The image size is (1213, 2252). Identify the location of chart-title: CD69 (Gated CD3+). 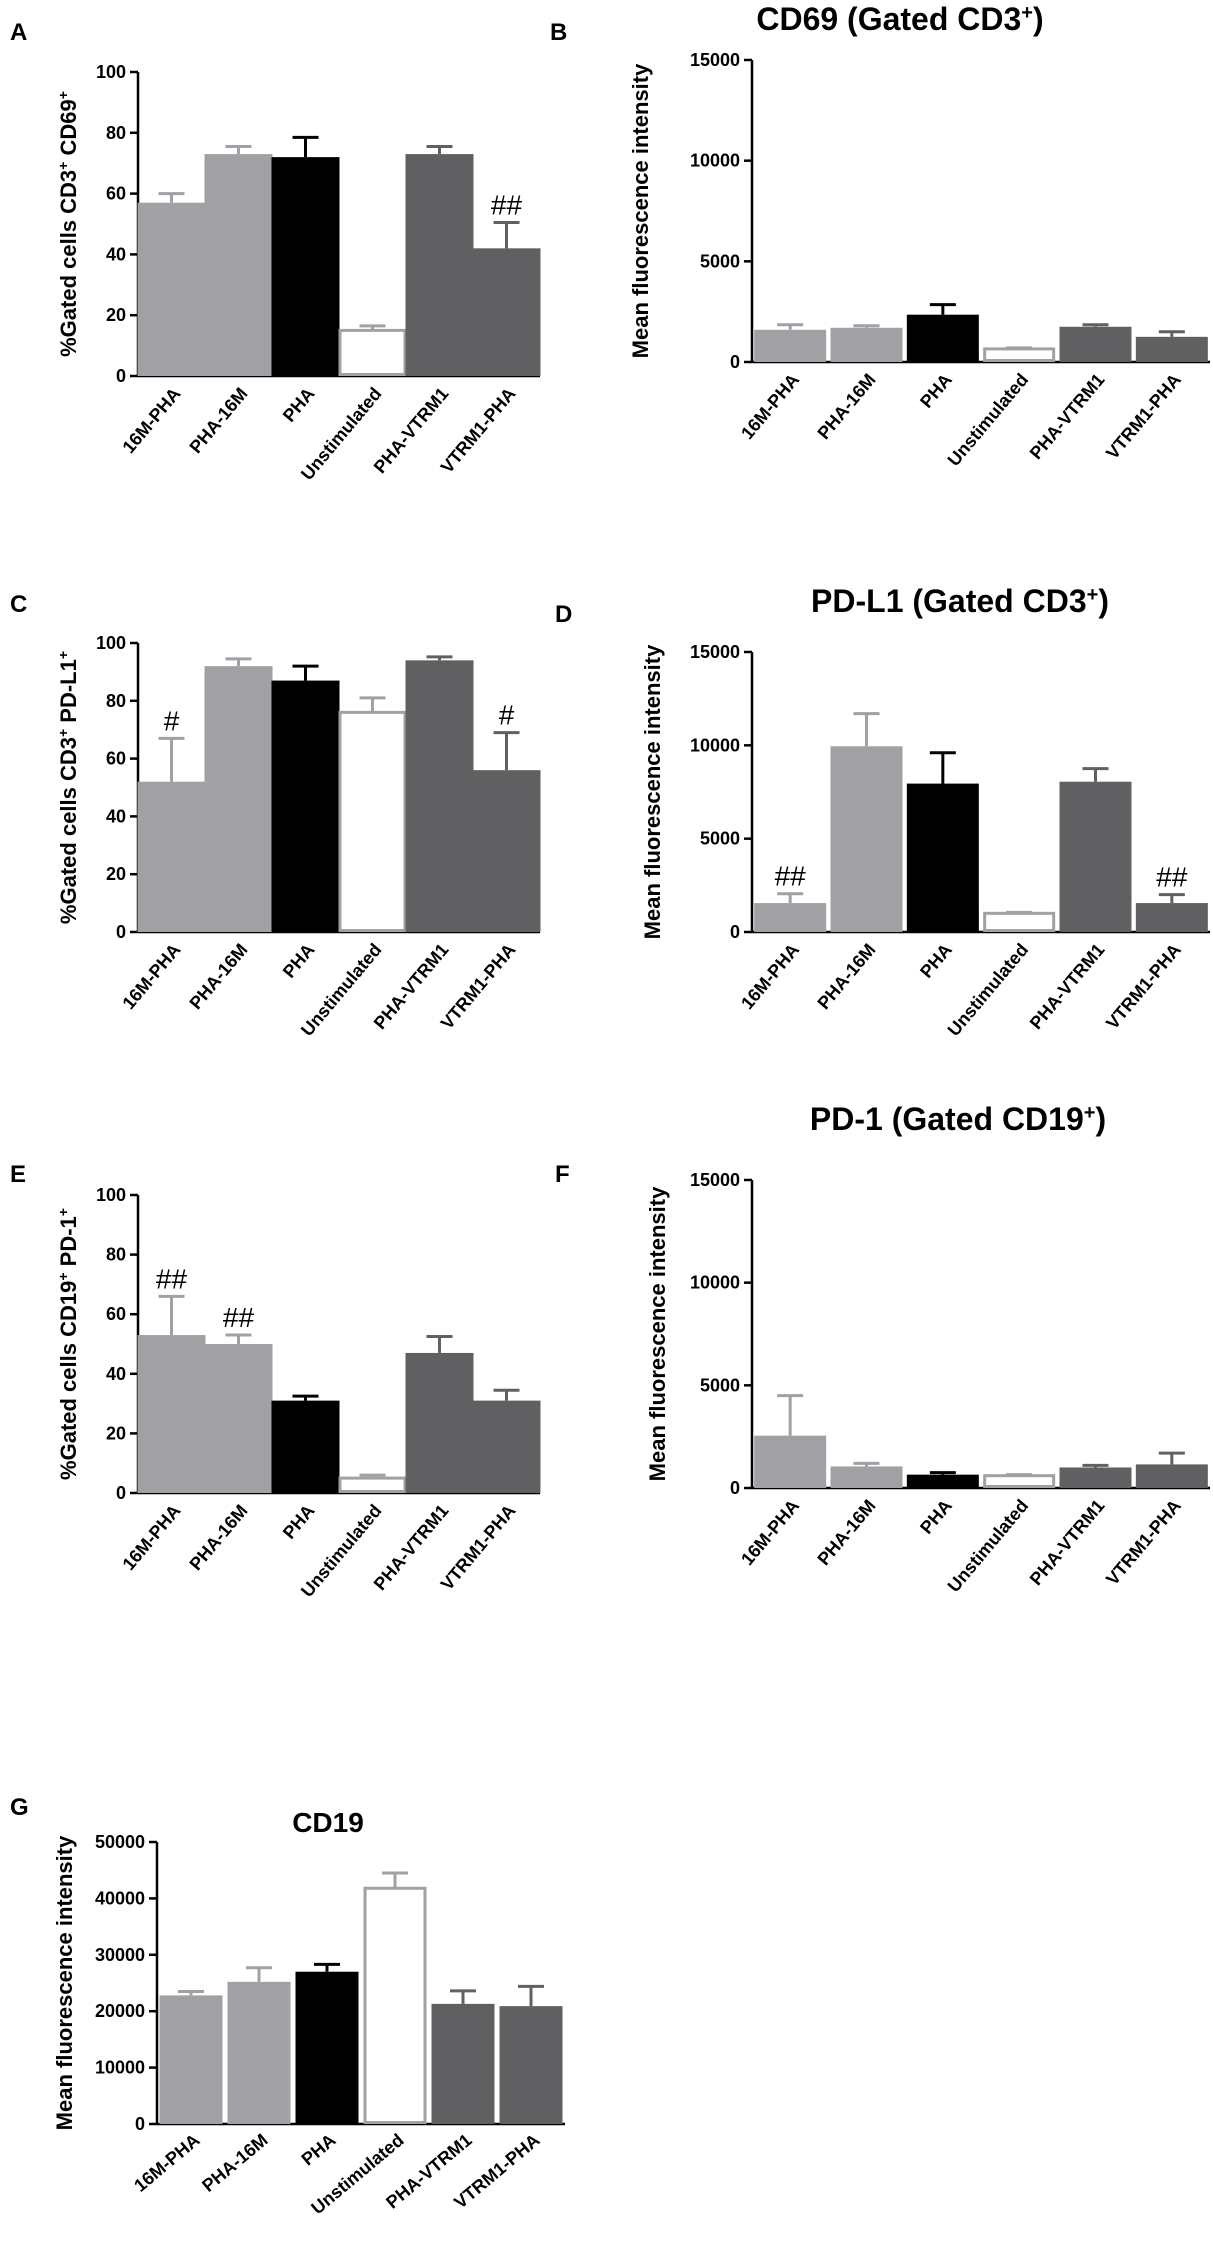
(899, 19).